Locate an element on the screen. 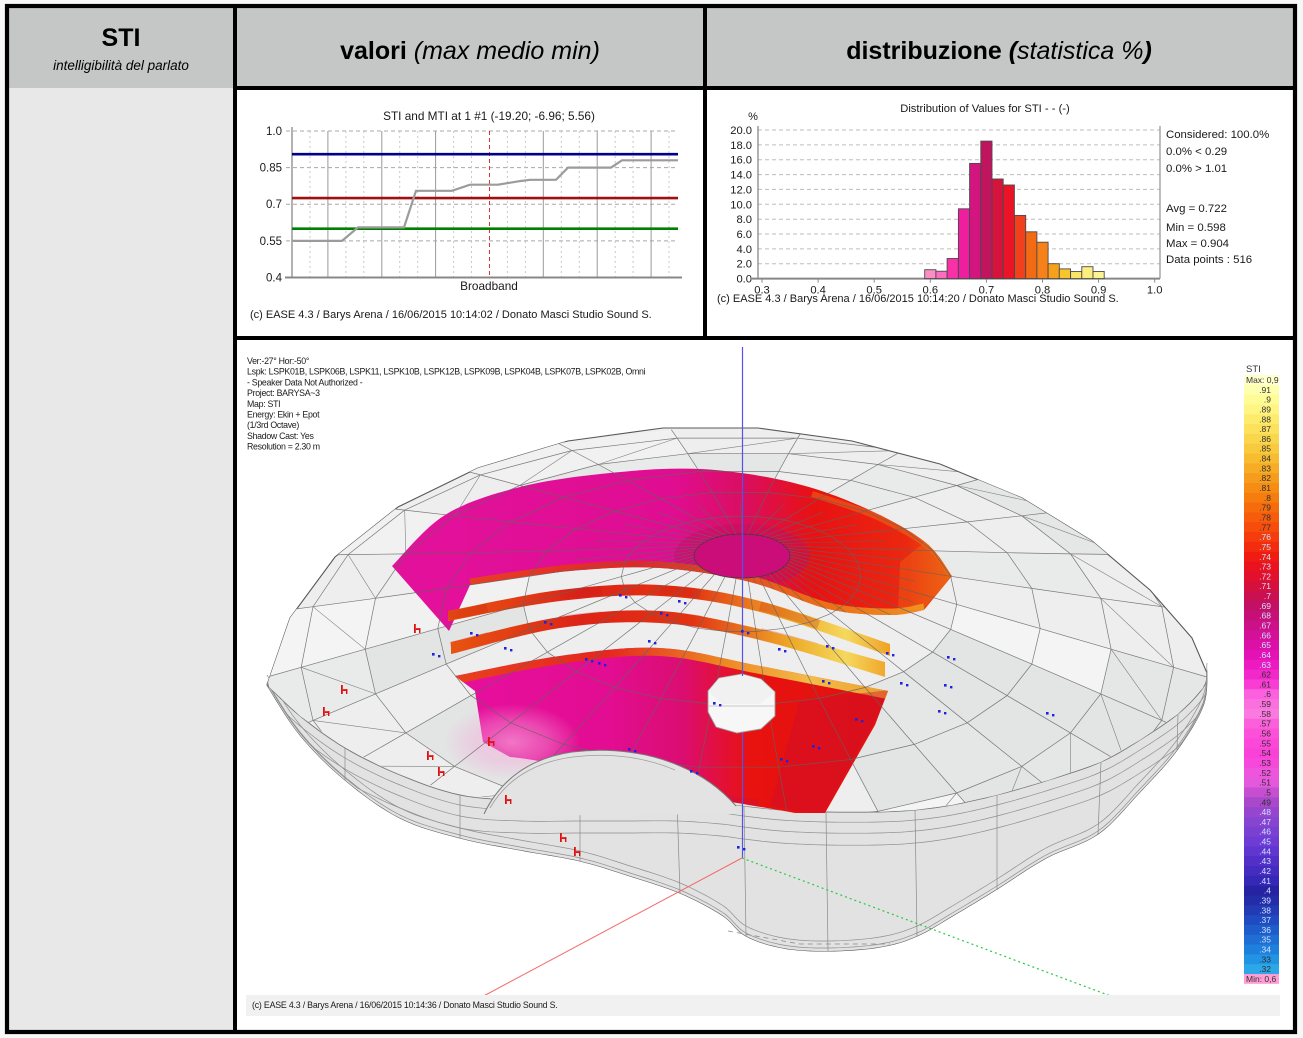  svg-text: 0.9 is located at coordinates (1099, 291).